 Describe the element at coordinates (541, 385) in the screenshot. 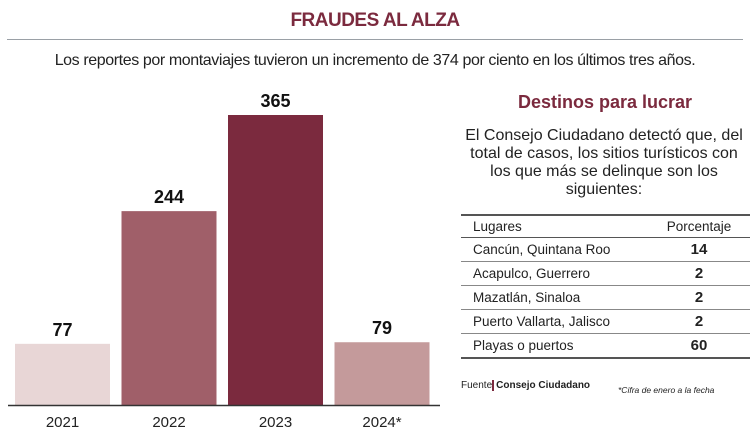

I see `source-name: Consejo Ciudadano` at that location.